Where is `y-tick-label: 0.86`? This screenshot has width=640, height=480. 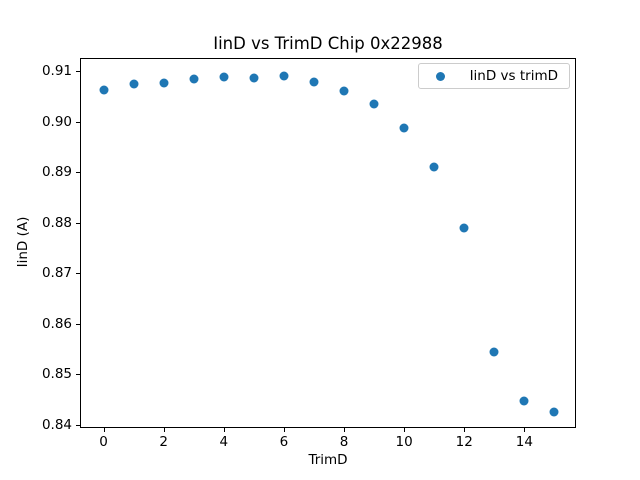
y-tick-label: 0.86 is located at coordinates (56, 323).